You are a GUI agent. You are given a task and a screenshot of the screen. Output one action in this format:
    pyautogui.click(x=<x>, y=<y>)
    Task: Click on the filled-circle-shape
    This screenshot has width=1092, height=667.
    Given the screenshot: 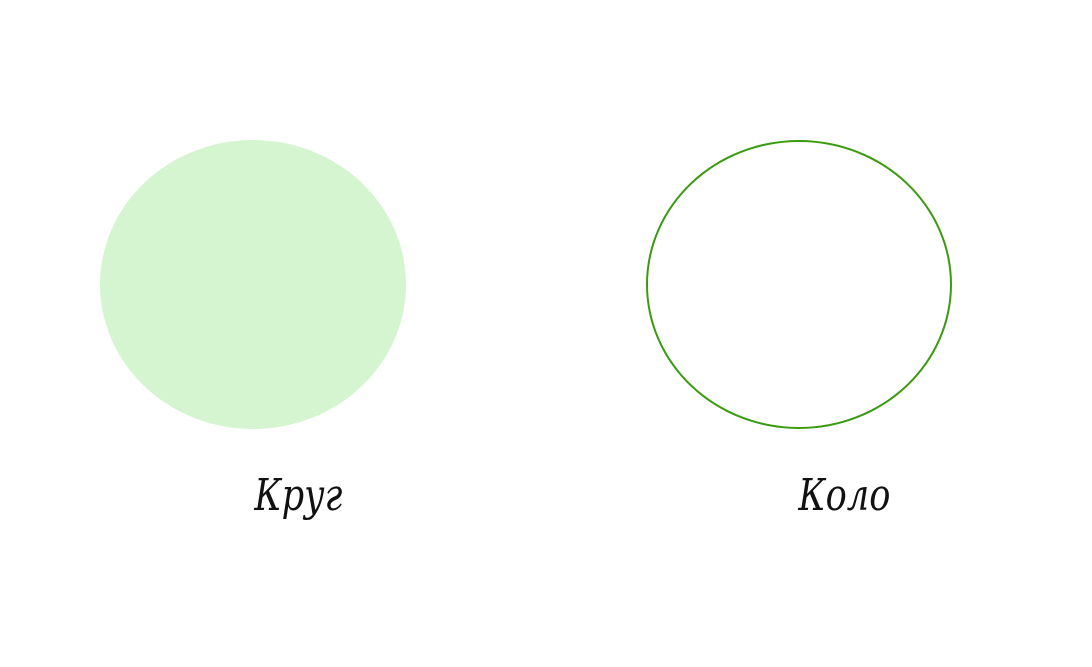 What is the action you would take?
    pyautogui.click(x=253, y=284)
    